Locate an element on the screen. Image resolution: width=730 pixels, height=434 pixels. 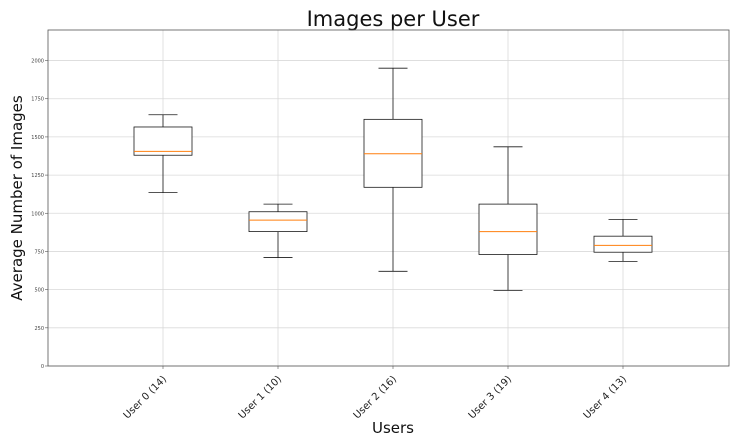
y-tick-label: 1500 is located at coordinates (37, 138).